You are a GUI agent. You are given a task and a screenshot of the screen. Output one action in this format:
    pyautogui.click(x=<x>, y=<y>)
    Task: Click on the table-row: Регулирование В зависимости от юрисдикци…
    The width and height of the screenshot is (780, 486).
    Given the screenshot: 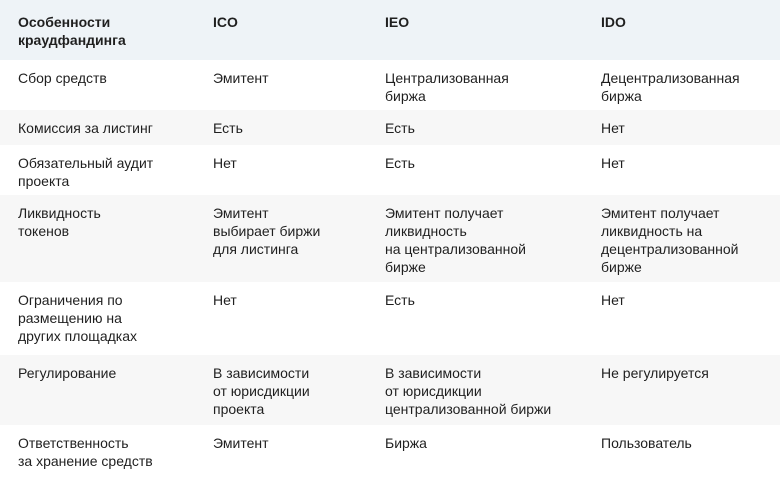 What is the action you would take?
    pyautogui.click(x=390, y=390)
    